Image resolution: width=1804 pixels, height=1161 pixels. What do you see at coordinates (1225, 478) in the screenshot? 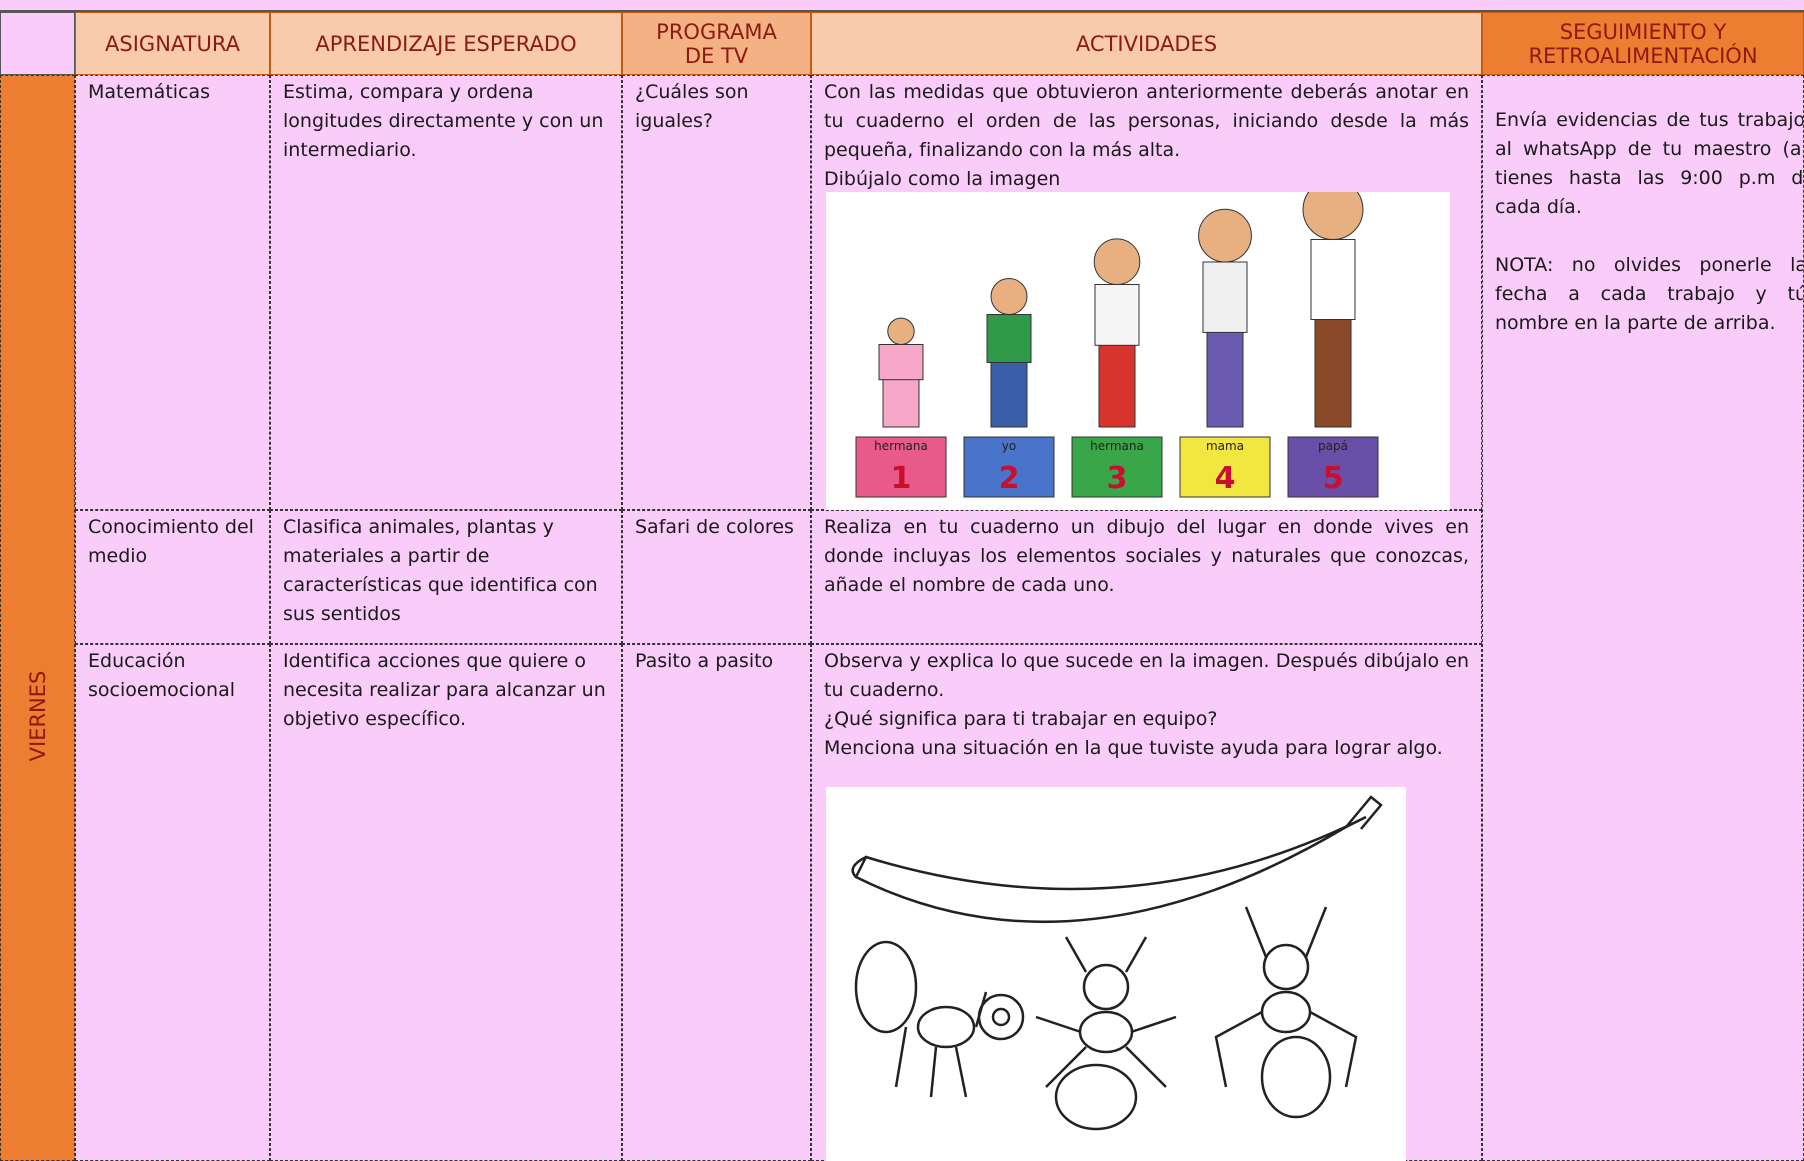
I see `step-number: 4` at bounding box center [1225, 478].